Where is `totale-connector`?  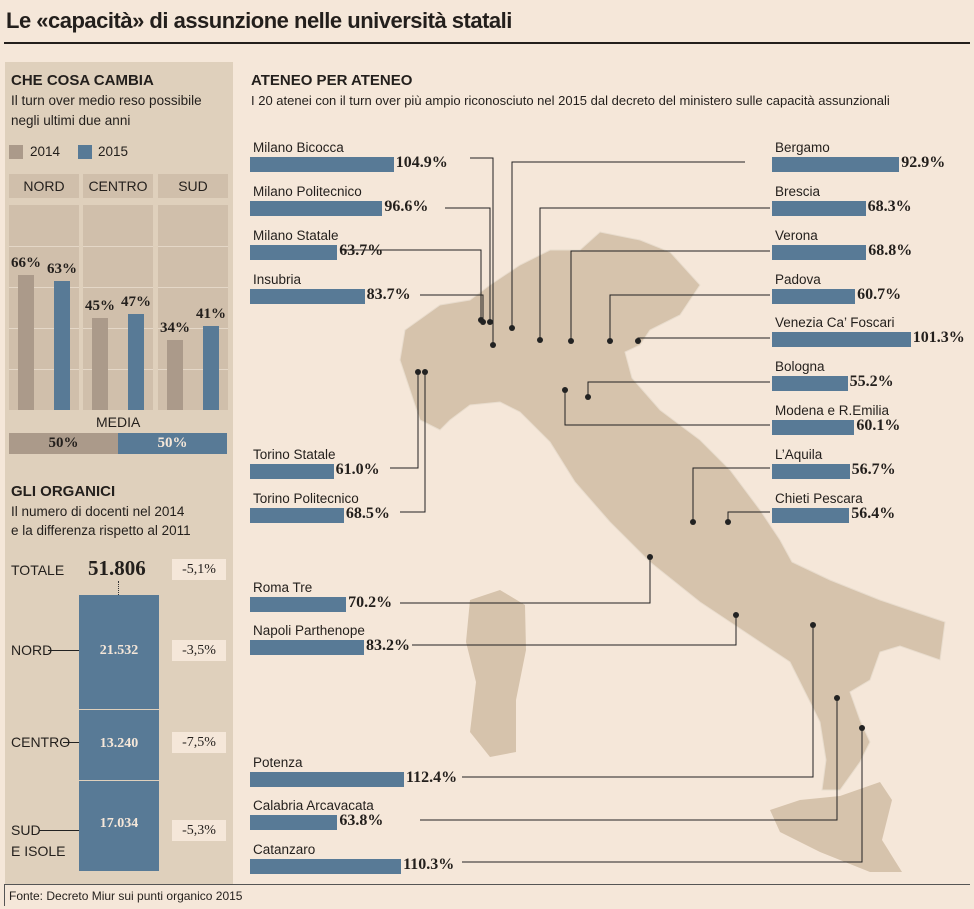
totale-connector is located at coordinates (118, 588).